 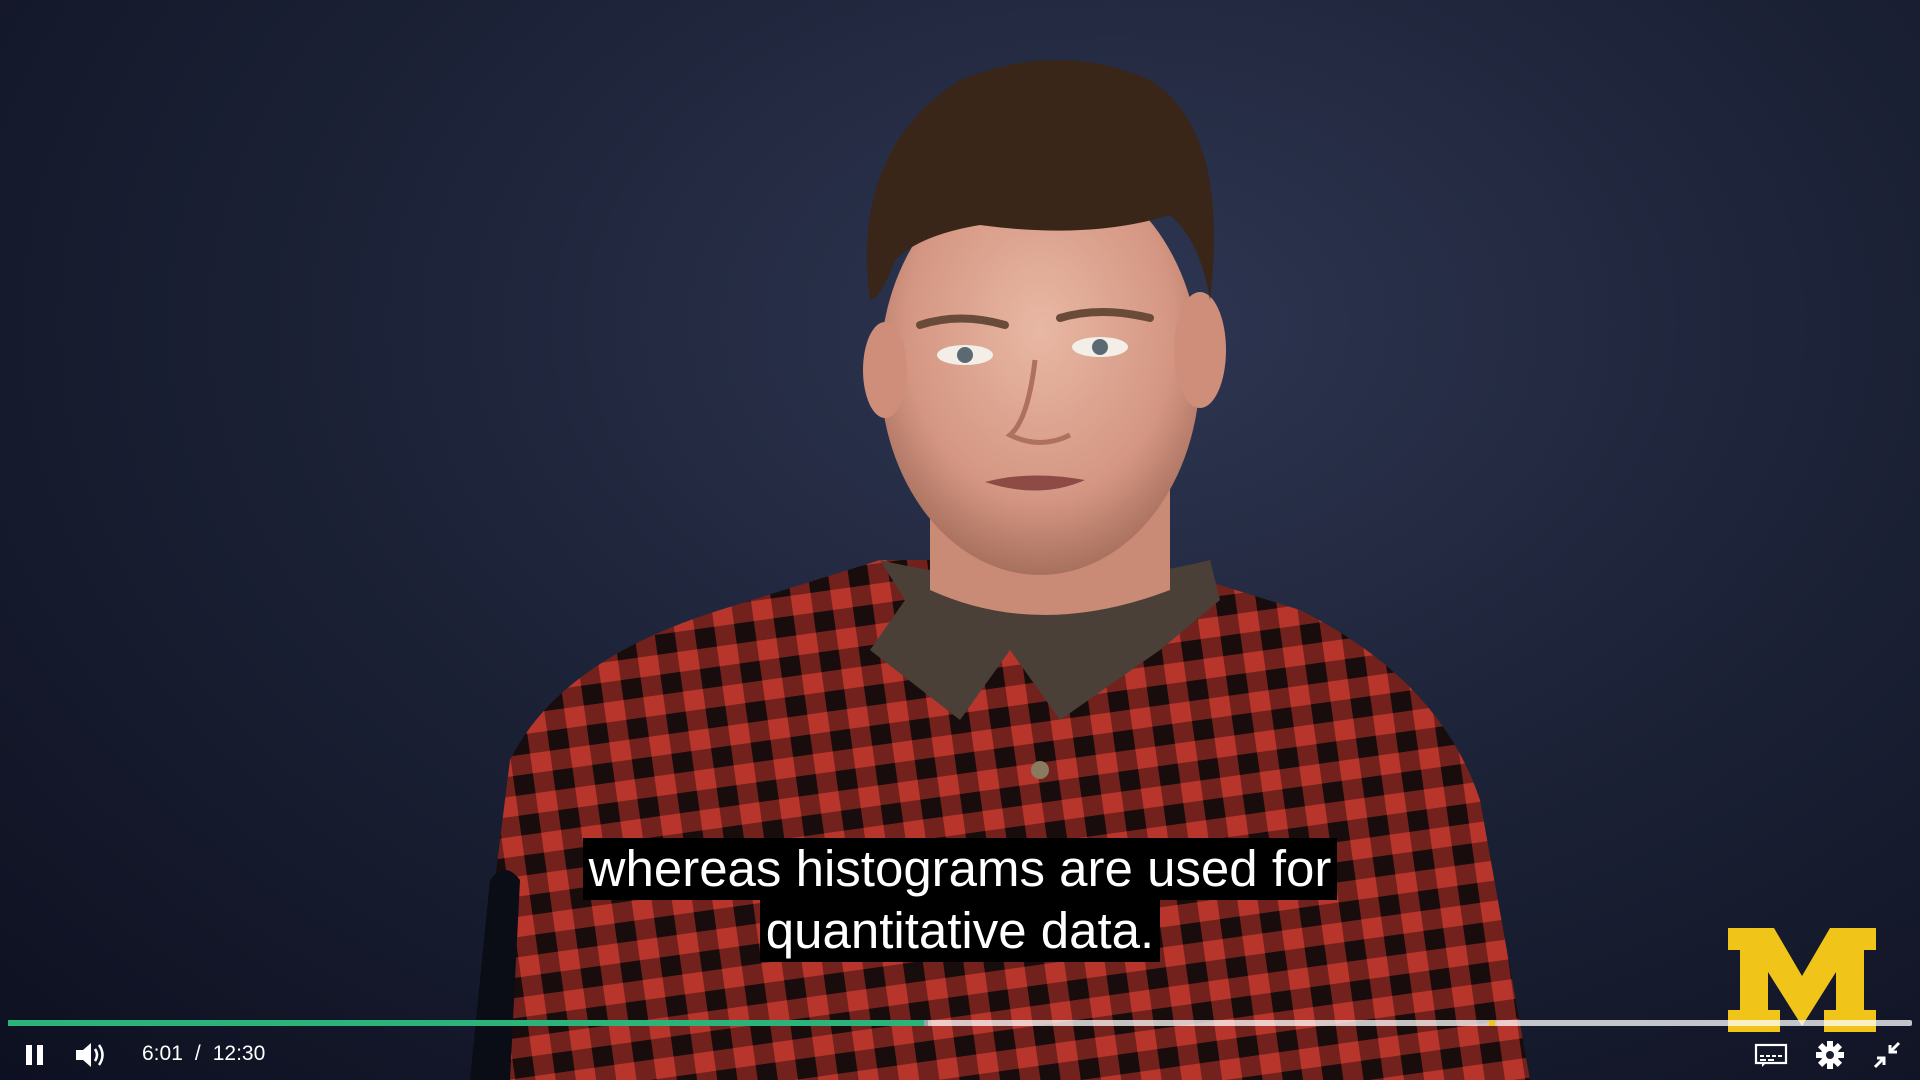 I want to click on volume-button, so click(x=91, y=1055).